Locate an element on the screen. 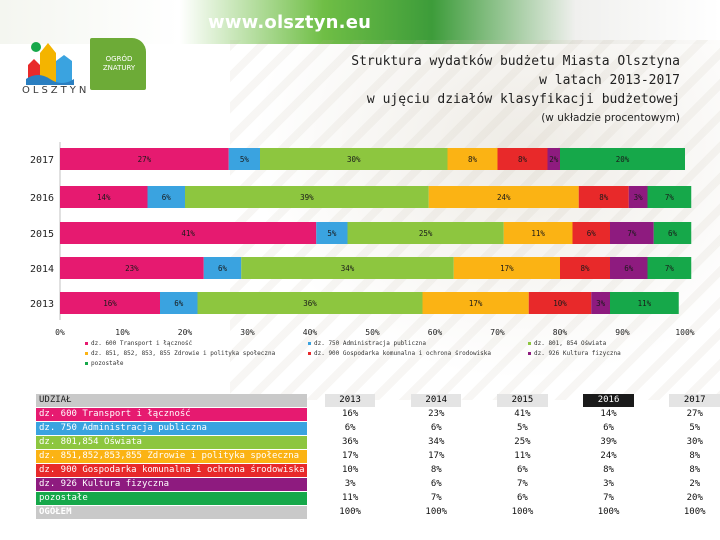 This screenshot has height=540, width=720. garden-logo-text: OGRÓD ZNATURY is located at coordinates (119, 64).